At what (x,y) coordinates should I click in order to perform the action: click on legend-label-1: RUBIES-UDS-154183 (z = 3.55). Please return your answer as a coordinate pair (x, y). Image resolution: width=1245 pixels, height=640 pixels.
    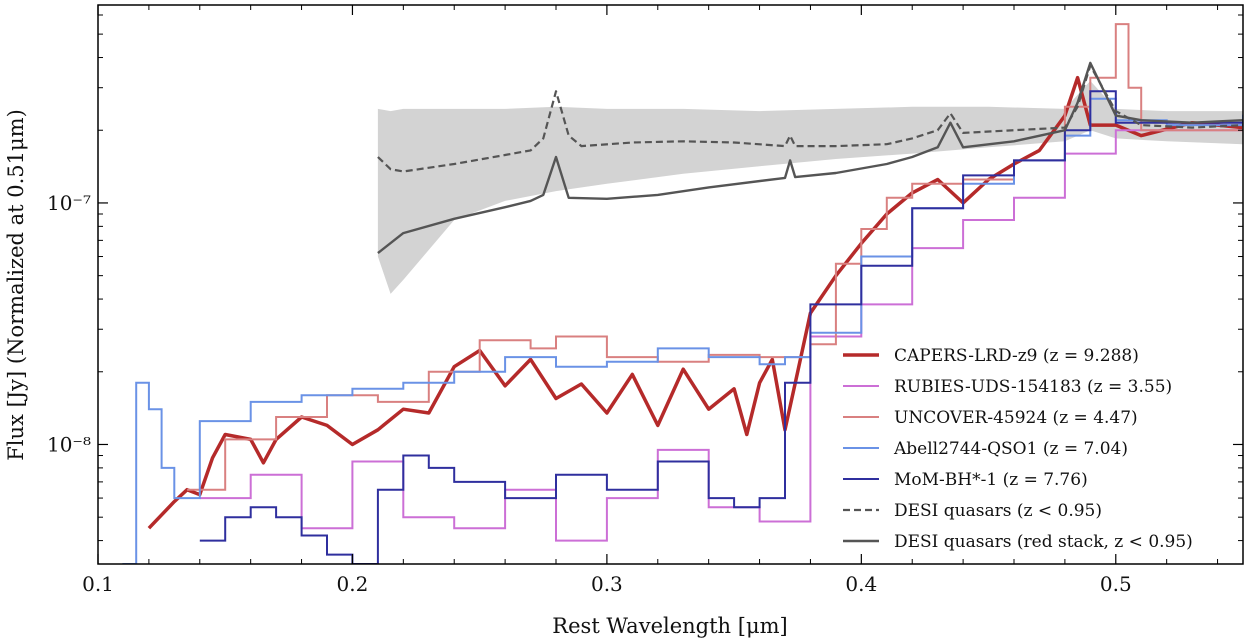
    Looking at the image, I should click on (1033, 387).